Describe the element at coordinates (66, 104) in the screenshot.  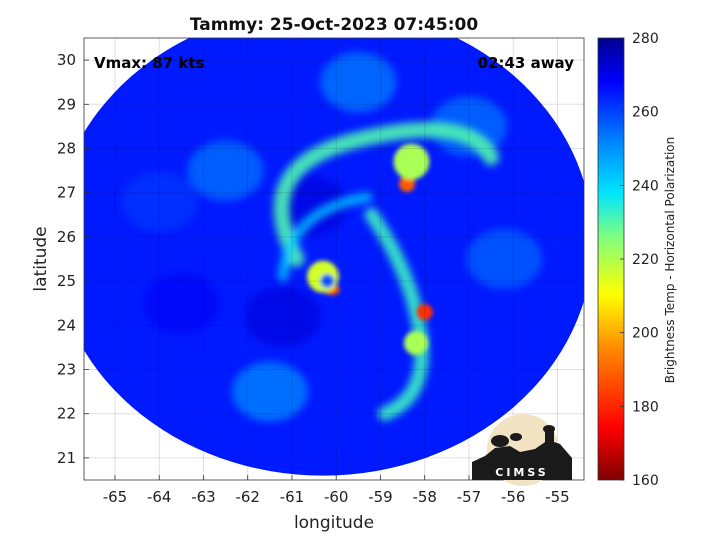
I see `y-tick-label: 29` at that location.